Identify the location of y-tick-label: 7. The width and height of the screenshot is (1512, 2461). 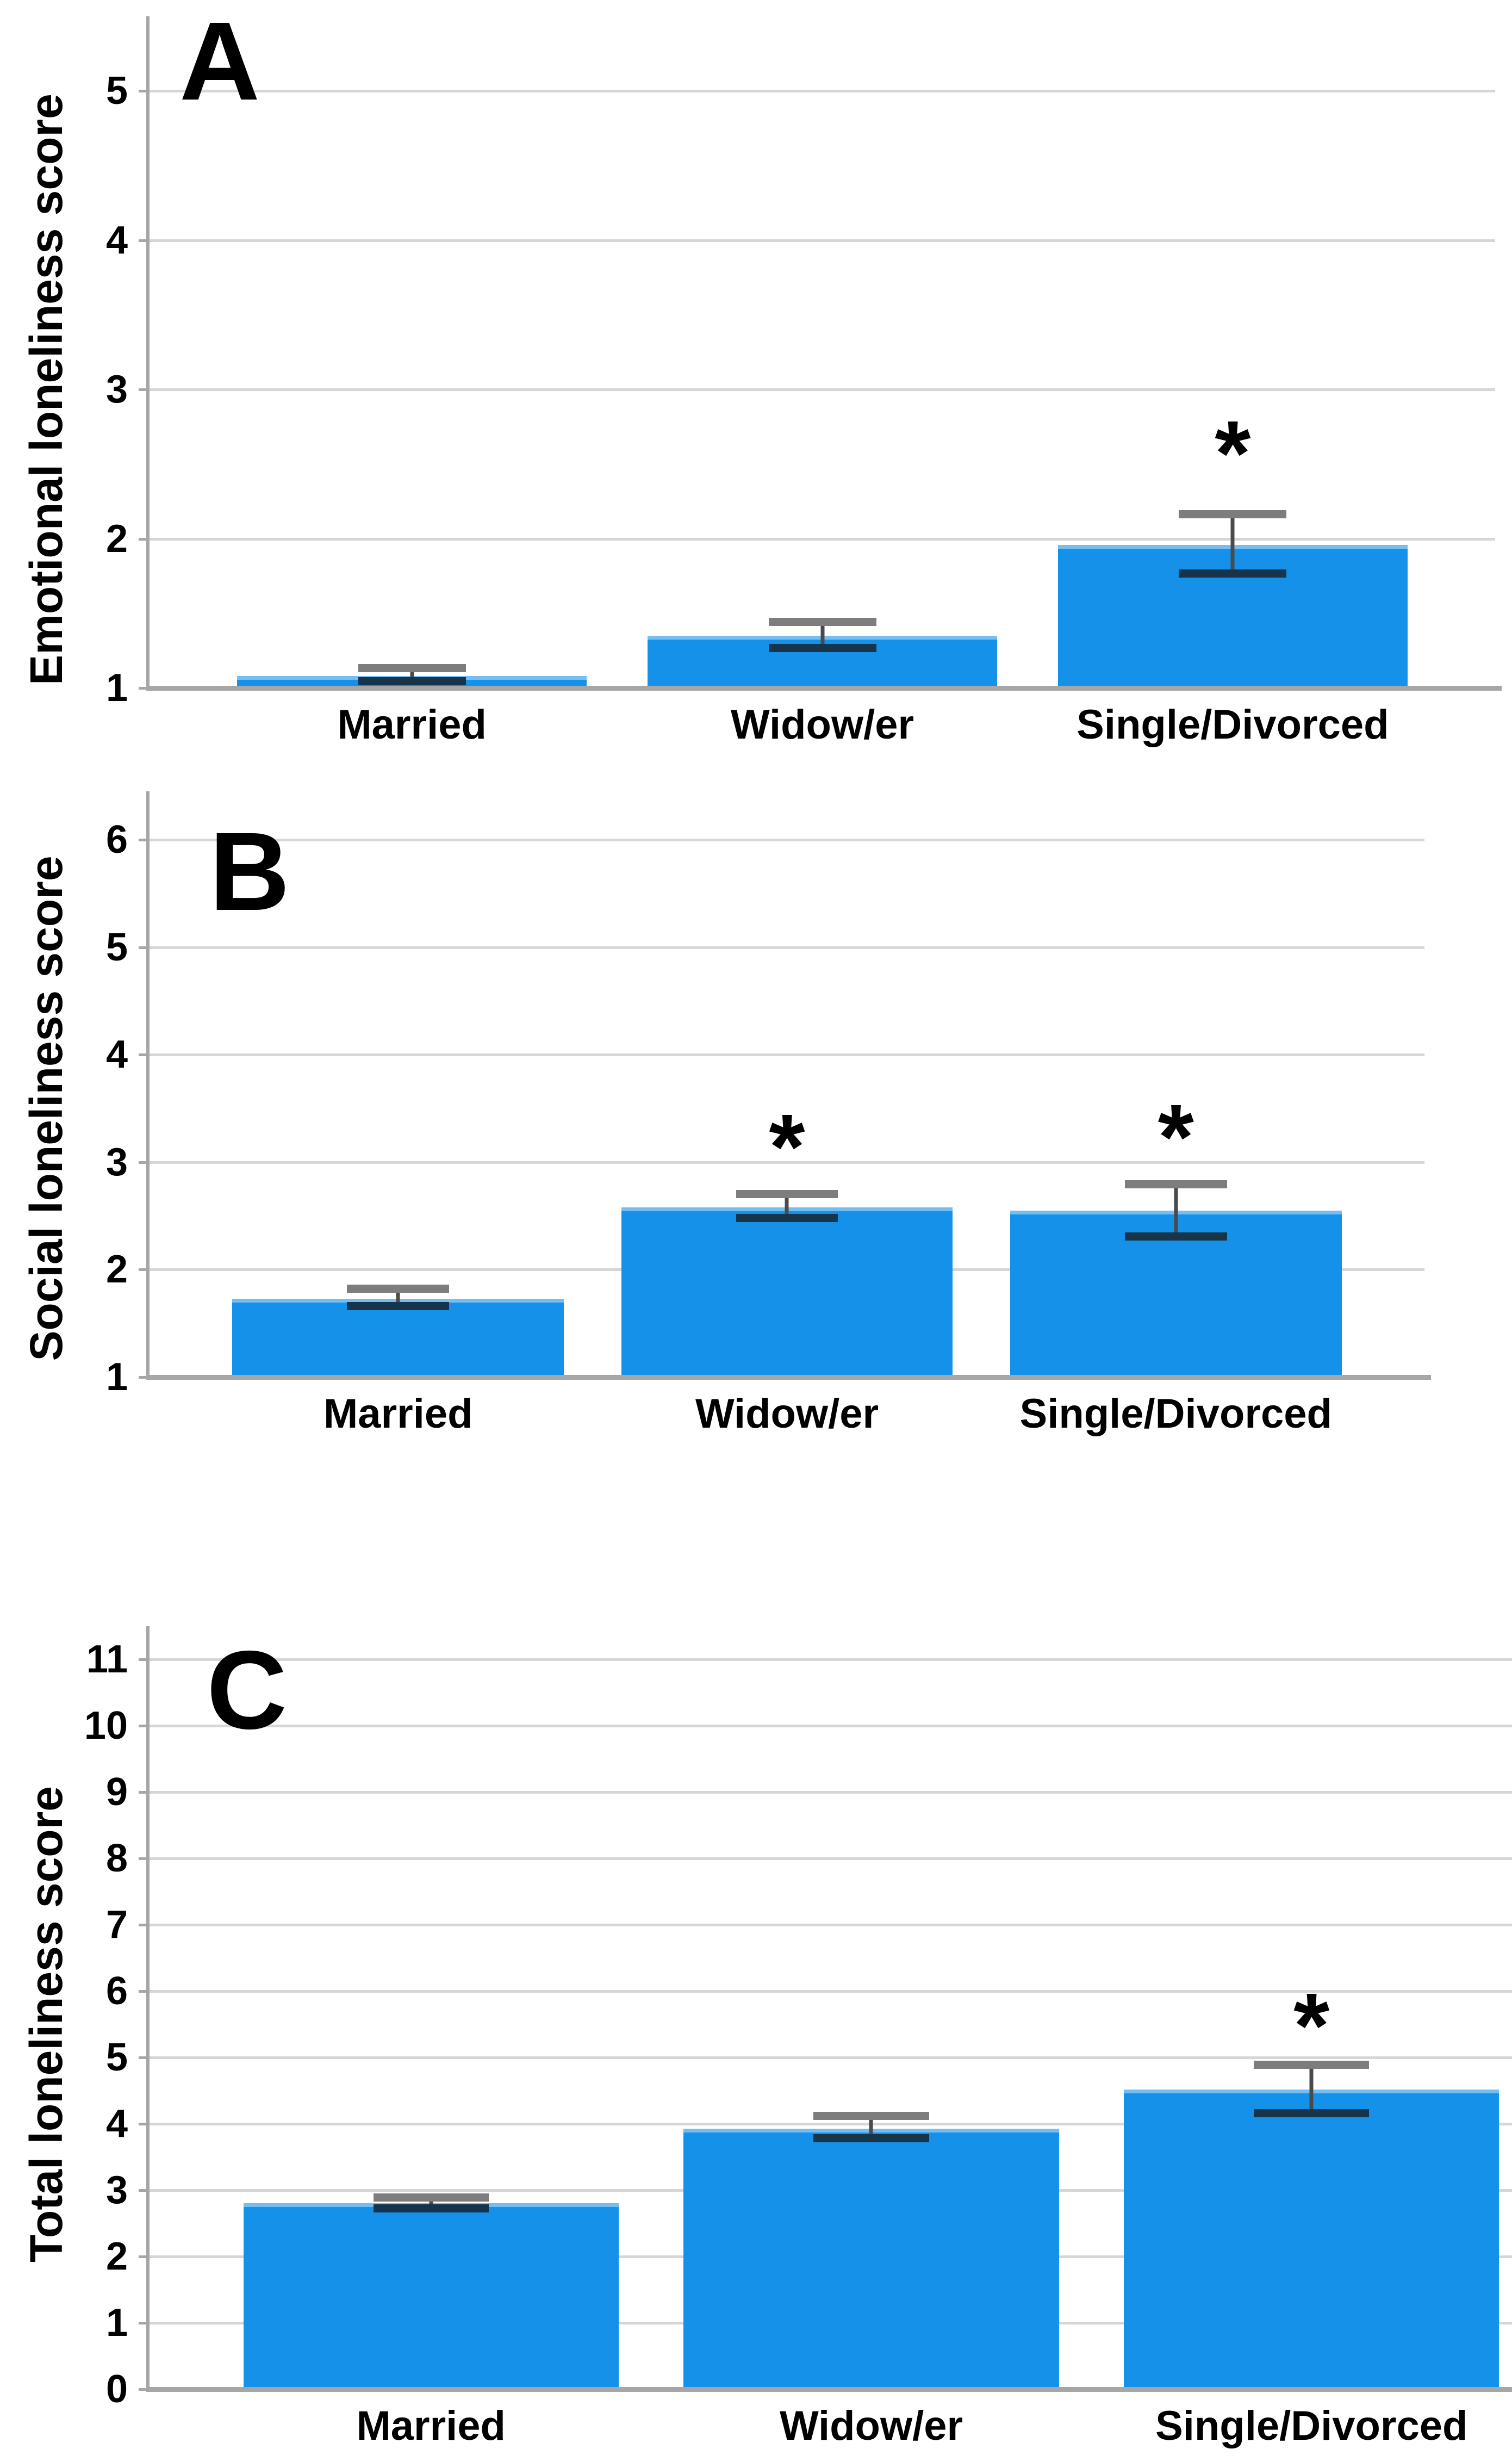
(116, 1925).